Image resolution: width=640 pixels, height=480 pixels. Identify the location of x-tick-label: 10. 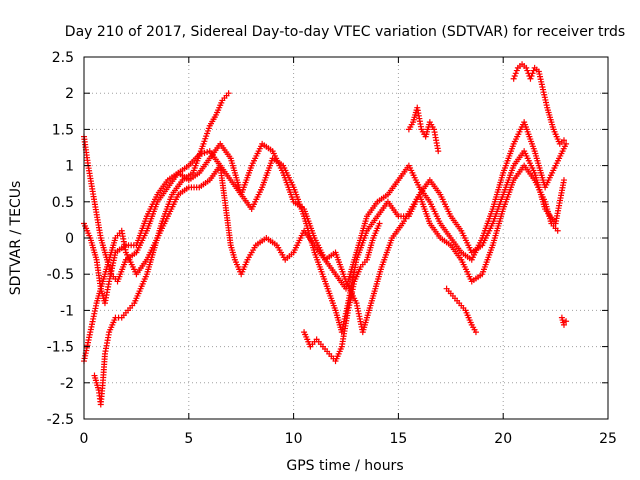
(294, 439).